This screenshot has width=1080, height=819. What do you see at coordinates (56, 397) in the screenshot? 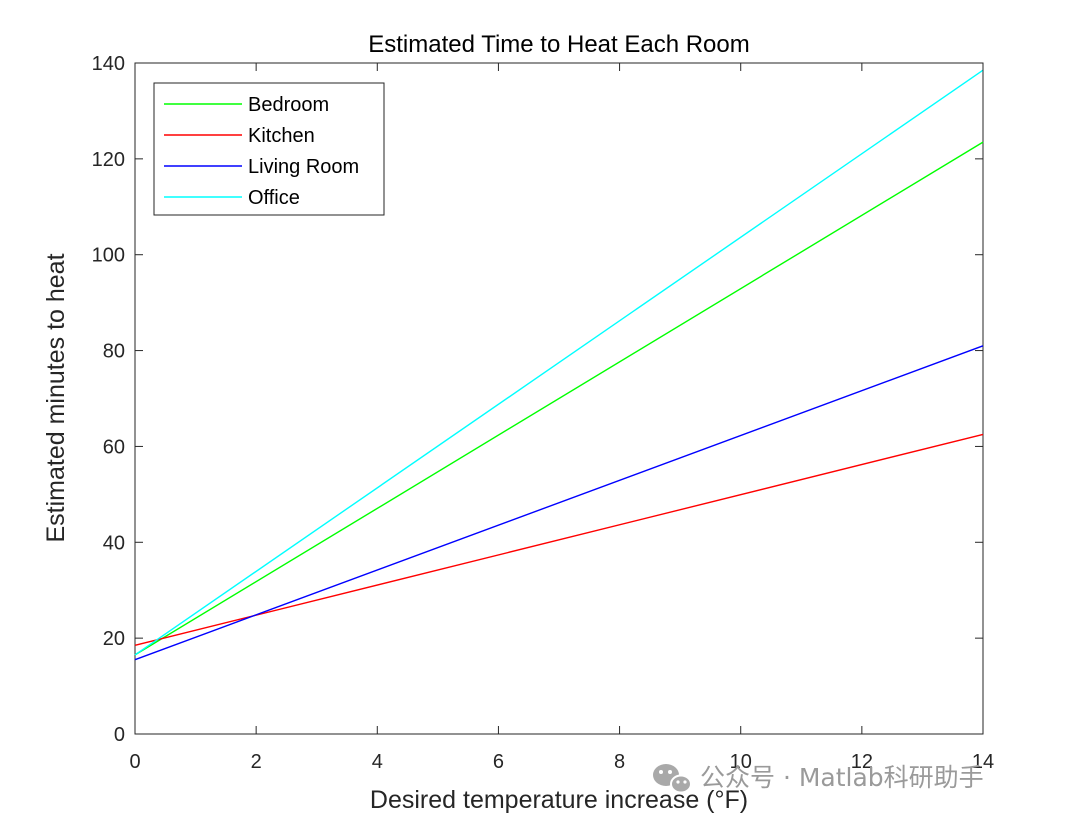
I see `y-axis-label: Estimated minutes to heat` at bounding box center [56, 397].